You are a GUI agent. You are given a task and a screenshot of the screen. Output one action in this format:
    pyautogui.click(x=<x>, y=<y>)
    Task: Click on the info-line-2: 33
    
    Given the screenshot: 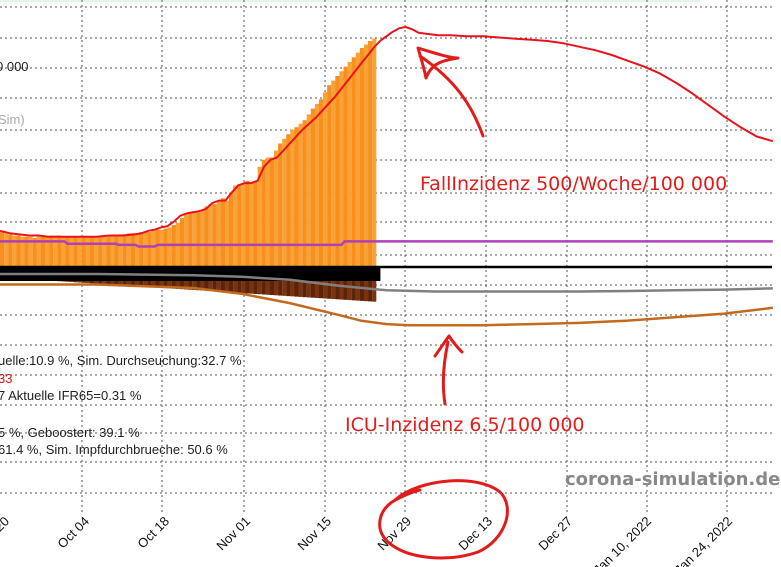 What is the action you would take?
    pyautogui.click(x=6, y=378)
    